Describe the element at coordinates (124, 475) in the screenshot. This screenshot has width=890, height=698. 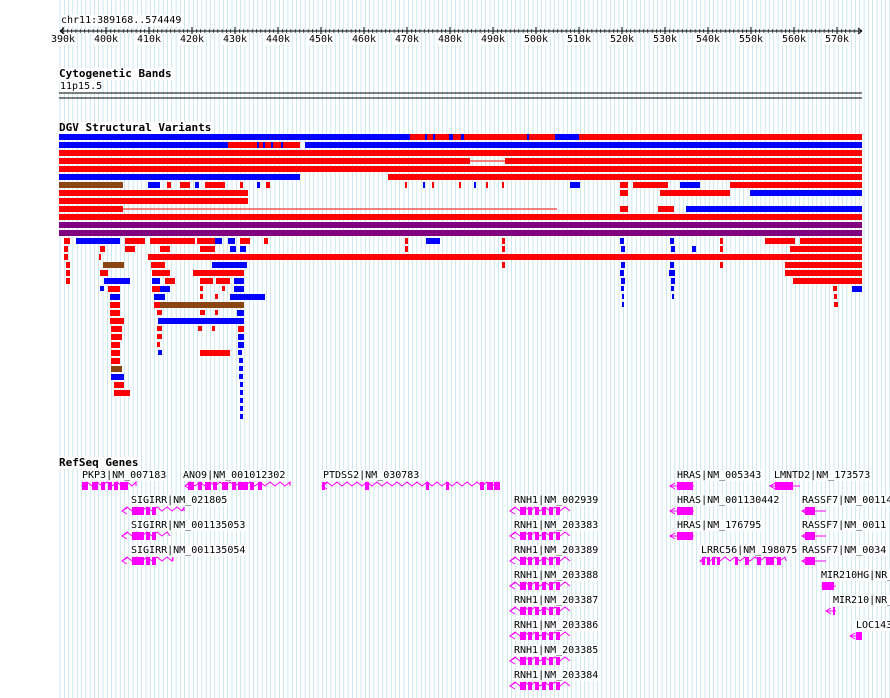
I see `gene-label: PKP3|NM_007183` at that location.